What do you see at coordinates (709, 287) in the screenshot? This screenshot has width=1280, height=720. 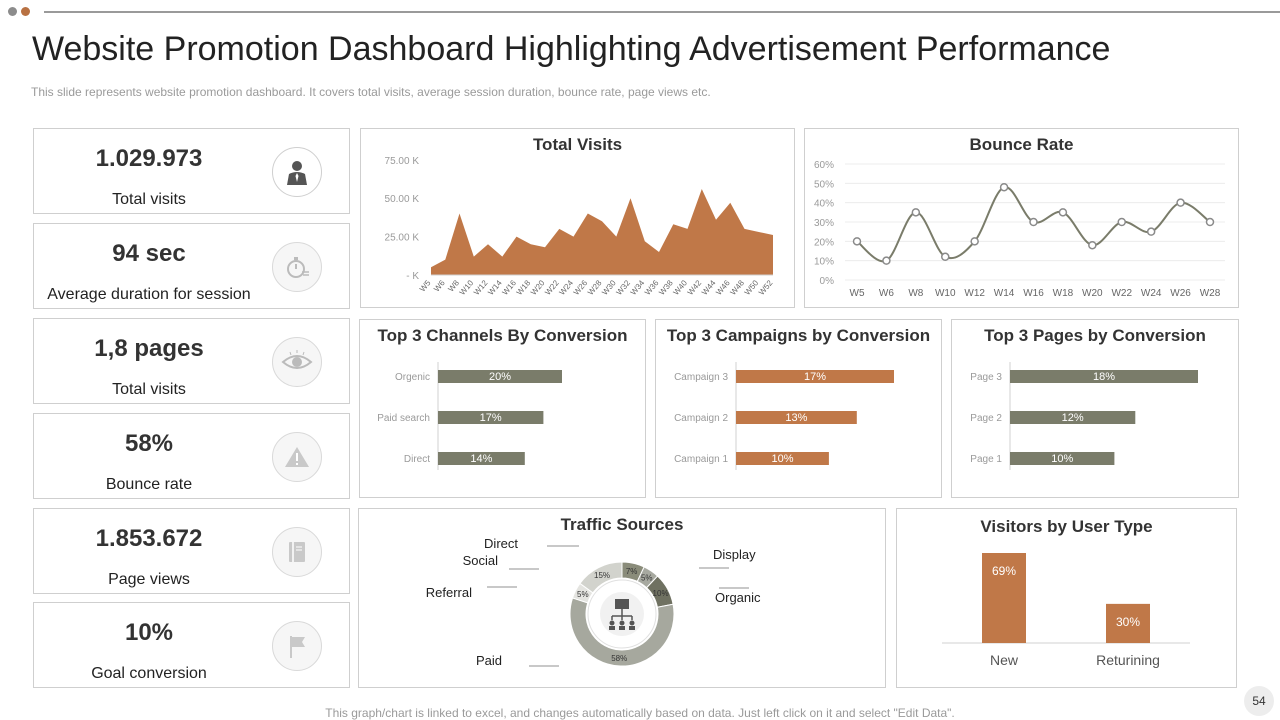 I see `x-tick-label: W44` at bounding box center [709, 287].